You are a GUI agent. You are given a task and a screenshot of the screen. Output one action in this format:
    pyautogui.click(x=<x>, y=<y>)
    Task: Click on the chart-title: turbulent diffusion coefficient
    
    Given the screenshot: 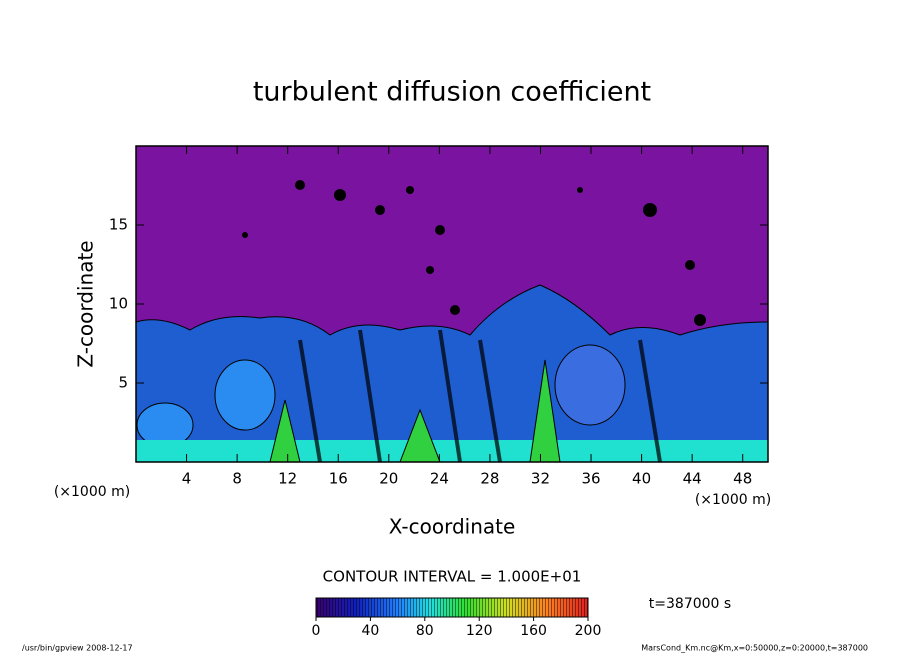 What is the action you would take?
    pyautogui.click(x=452, y=92)
    